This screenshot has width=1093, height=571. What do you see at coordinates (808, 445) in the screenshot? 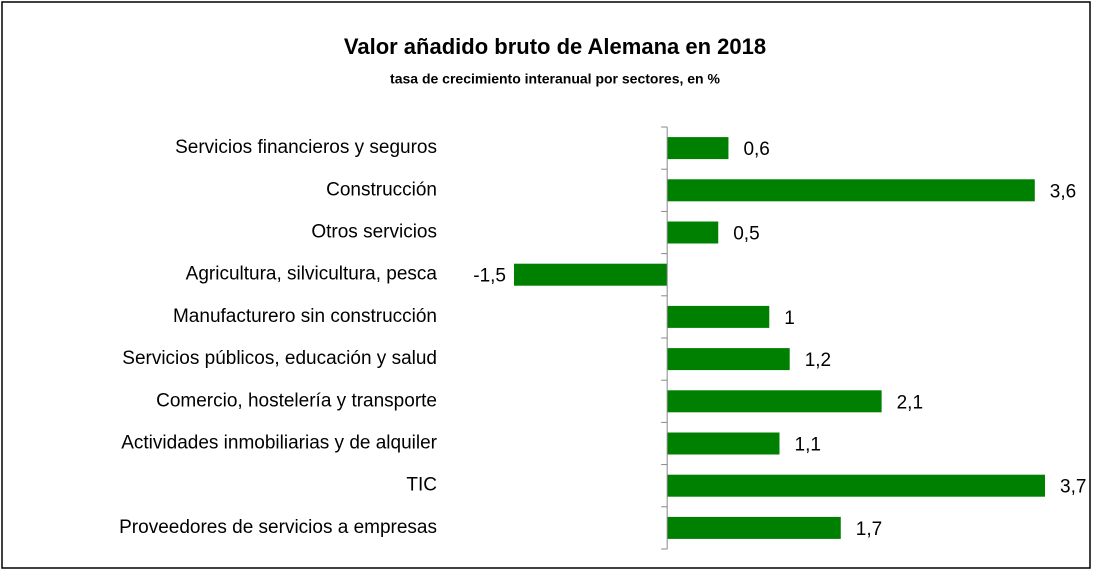
I see `data-label: 1,1` at bounding box center [808, 445].